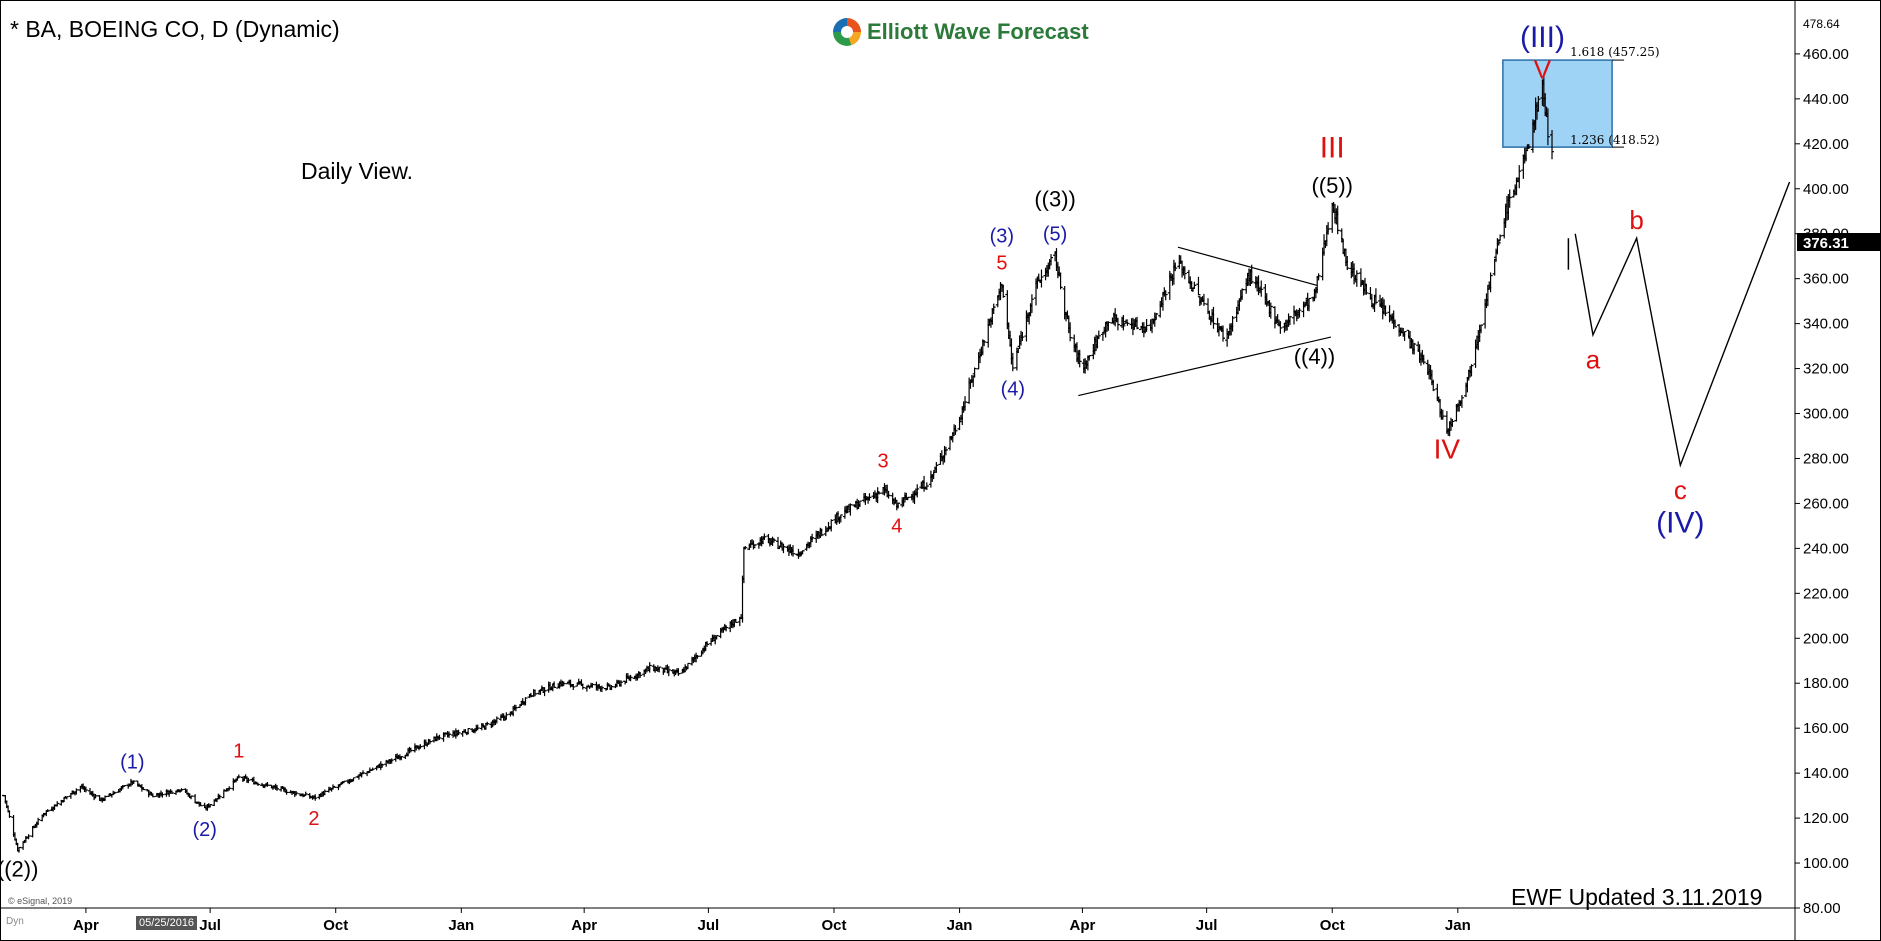 This screenshot has height=941, width=1881. I want to click on chart-title: * BA, BOEING CO, D (Dynamic), so click(175, 29).